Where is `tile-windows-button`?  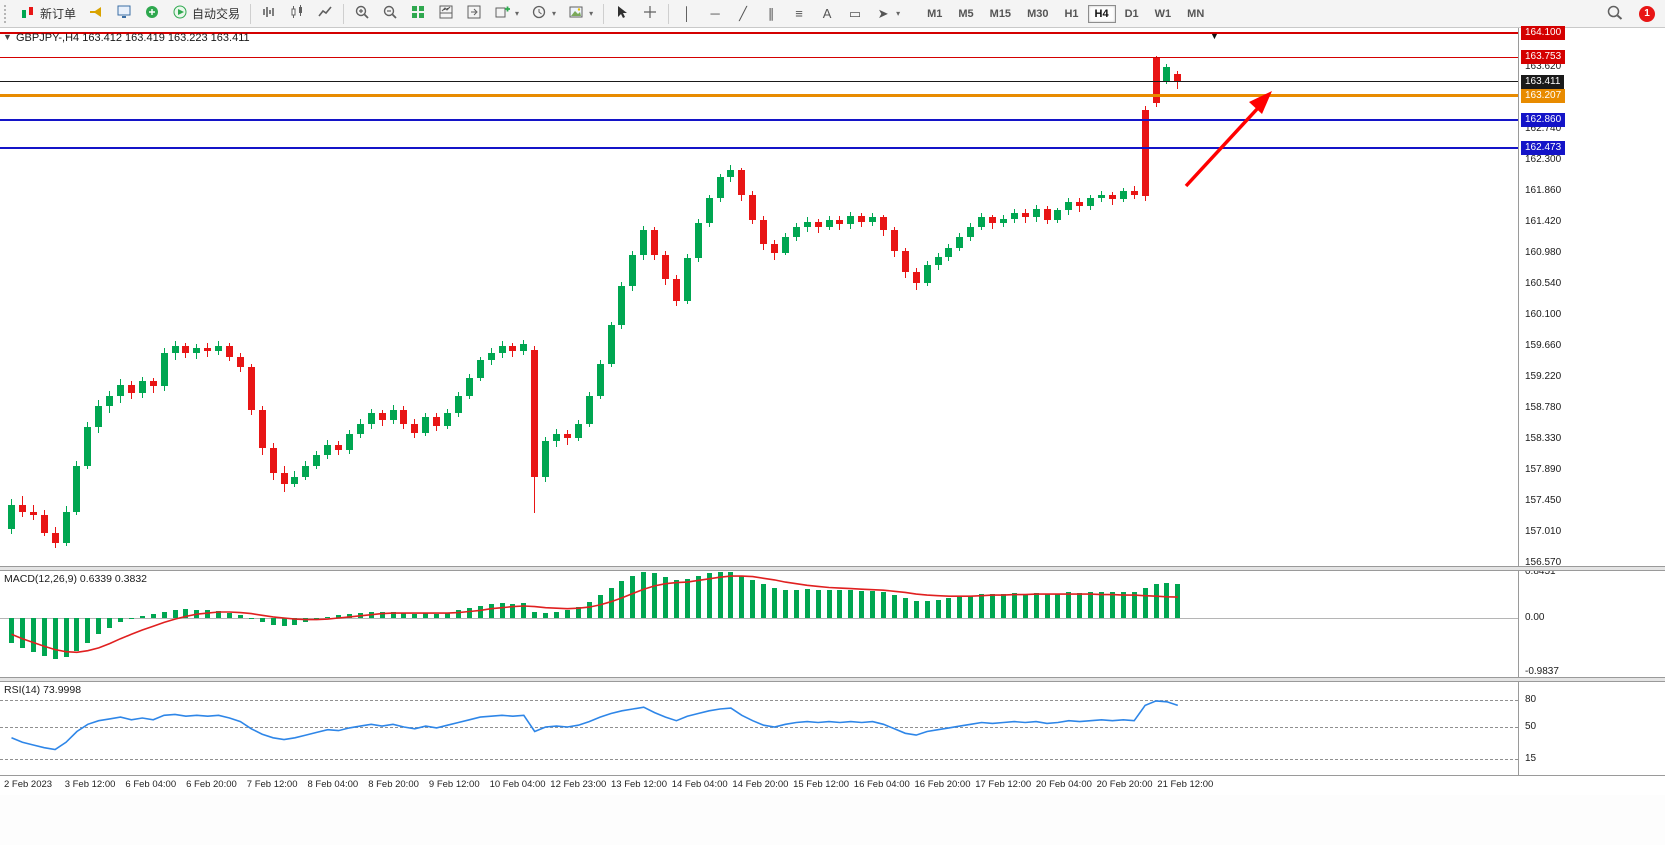 tile-windows-button is located at coordinates (418, 14).